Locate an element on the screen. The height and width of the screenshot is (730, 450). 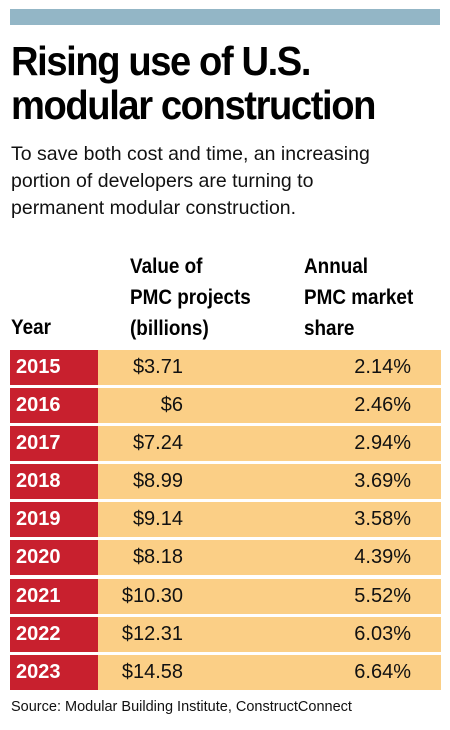
value-cell: $6 is located at coordinates (171, 405).